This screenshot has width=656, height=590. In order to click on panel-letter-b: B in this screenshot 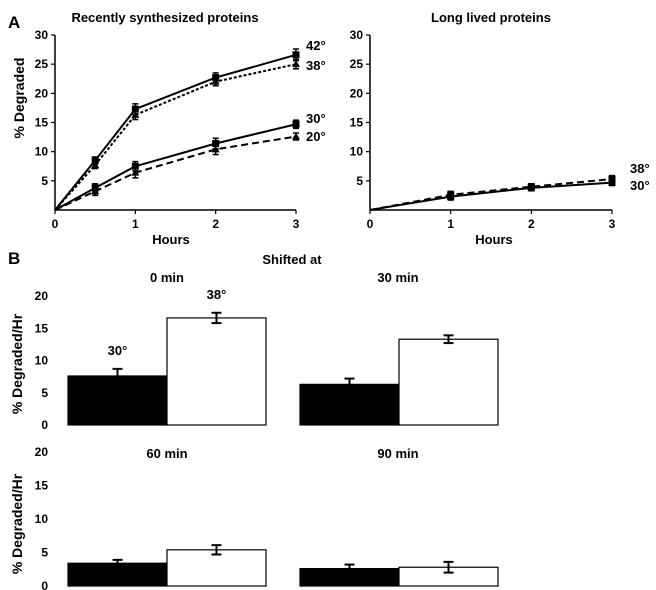, I will do `click(14, 258)`.